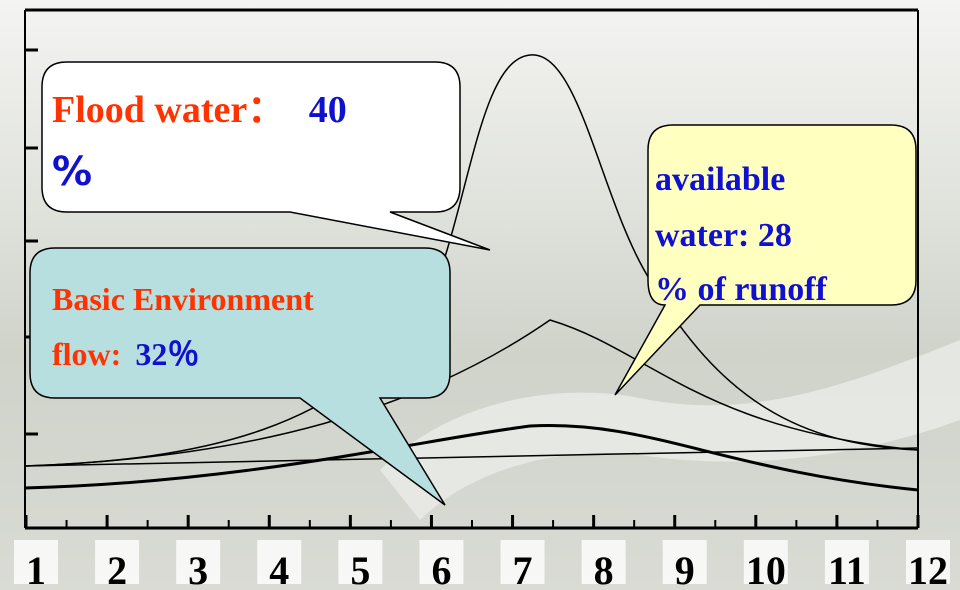 This screenshot has width=960, height=590. What do you see at coordinates (720, 179) in the screenshot?
I see `callout-line: available` at bounding box center [720, 179].